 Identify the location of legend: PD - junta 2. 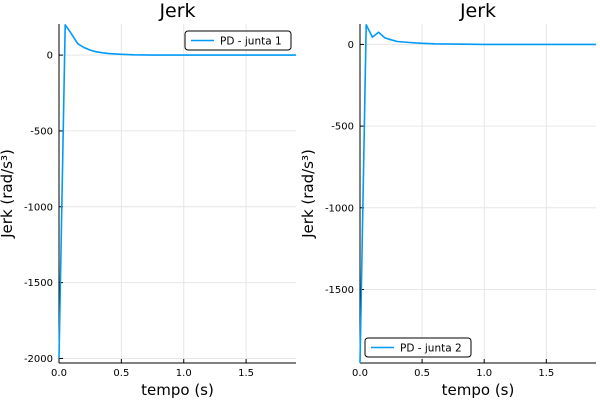
(418, 347).